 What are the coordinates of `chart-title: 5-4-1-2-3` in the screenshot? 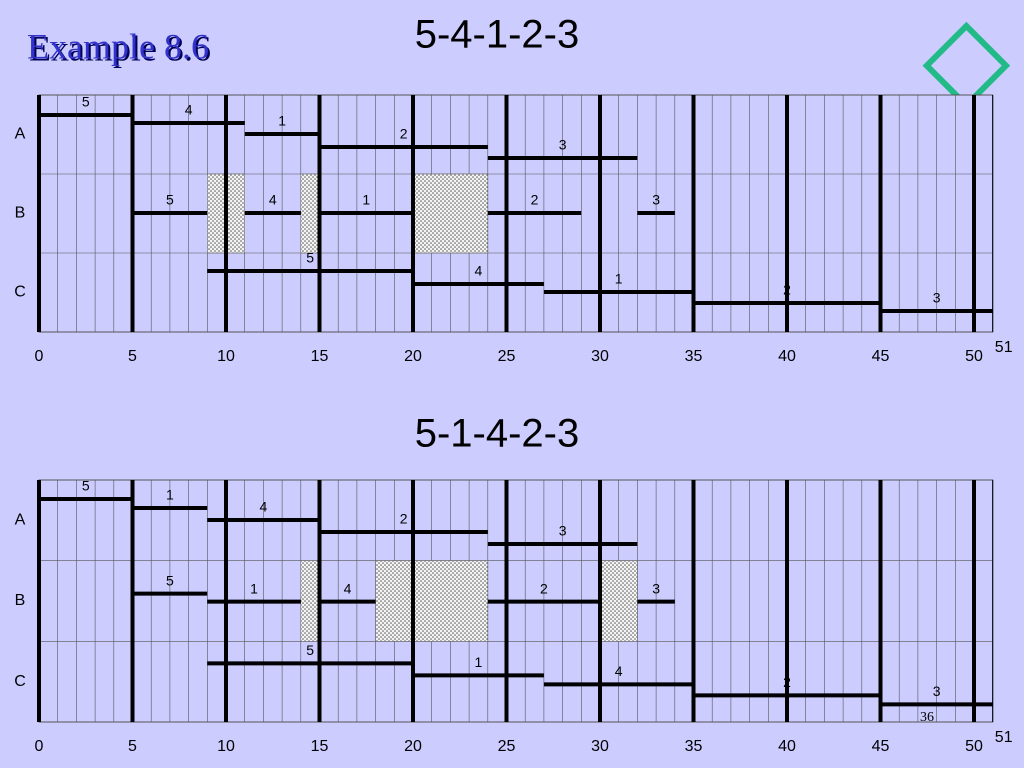 It's located at (497, 35).